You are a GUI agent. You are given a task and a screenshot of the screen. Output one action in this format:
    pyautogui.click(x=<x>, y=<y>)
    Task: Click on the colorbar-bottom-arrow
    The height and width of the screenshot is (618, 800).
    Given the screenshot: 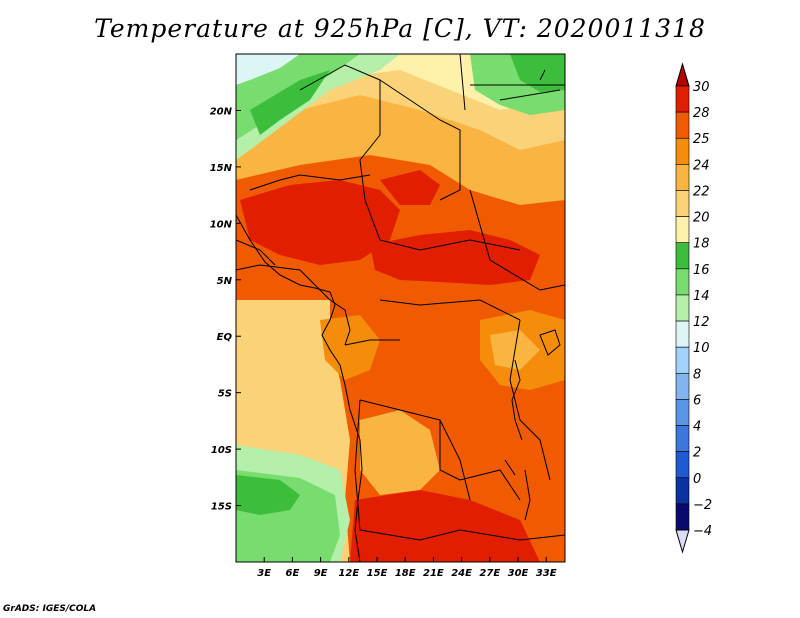 What is the action you would take?
    pyautogui.click(x=682, y=541)
    